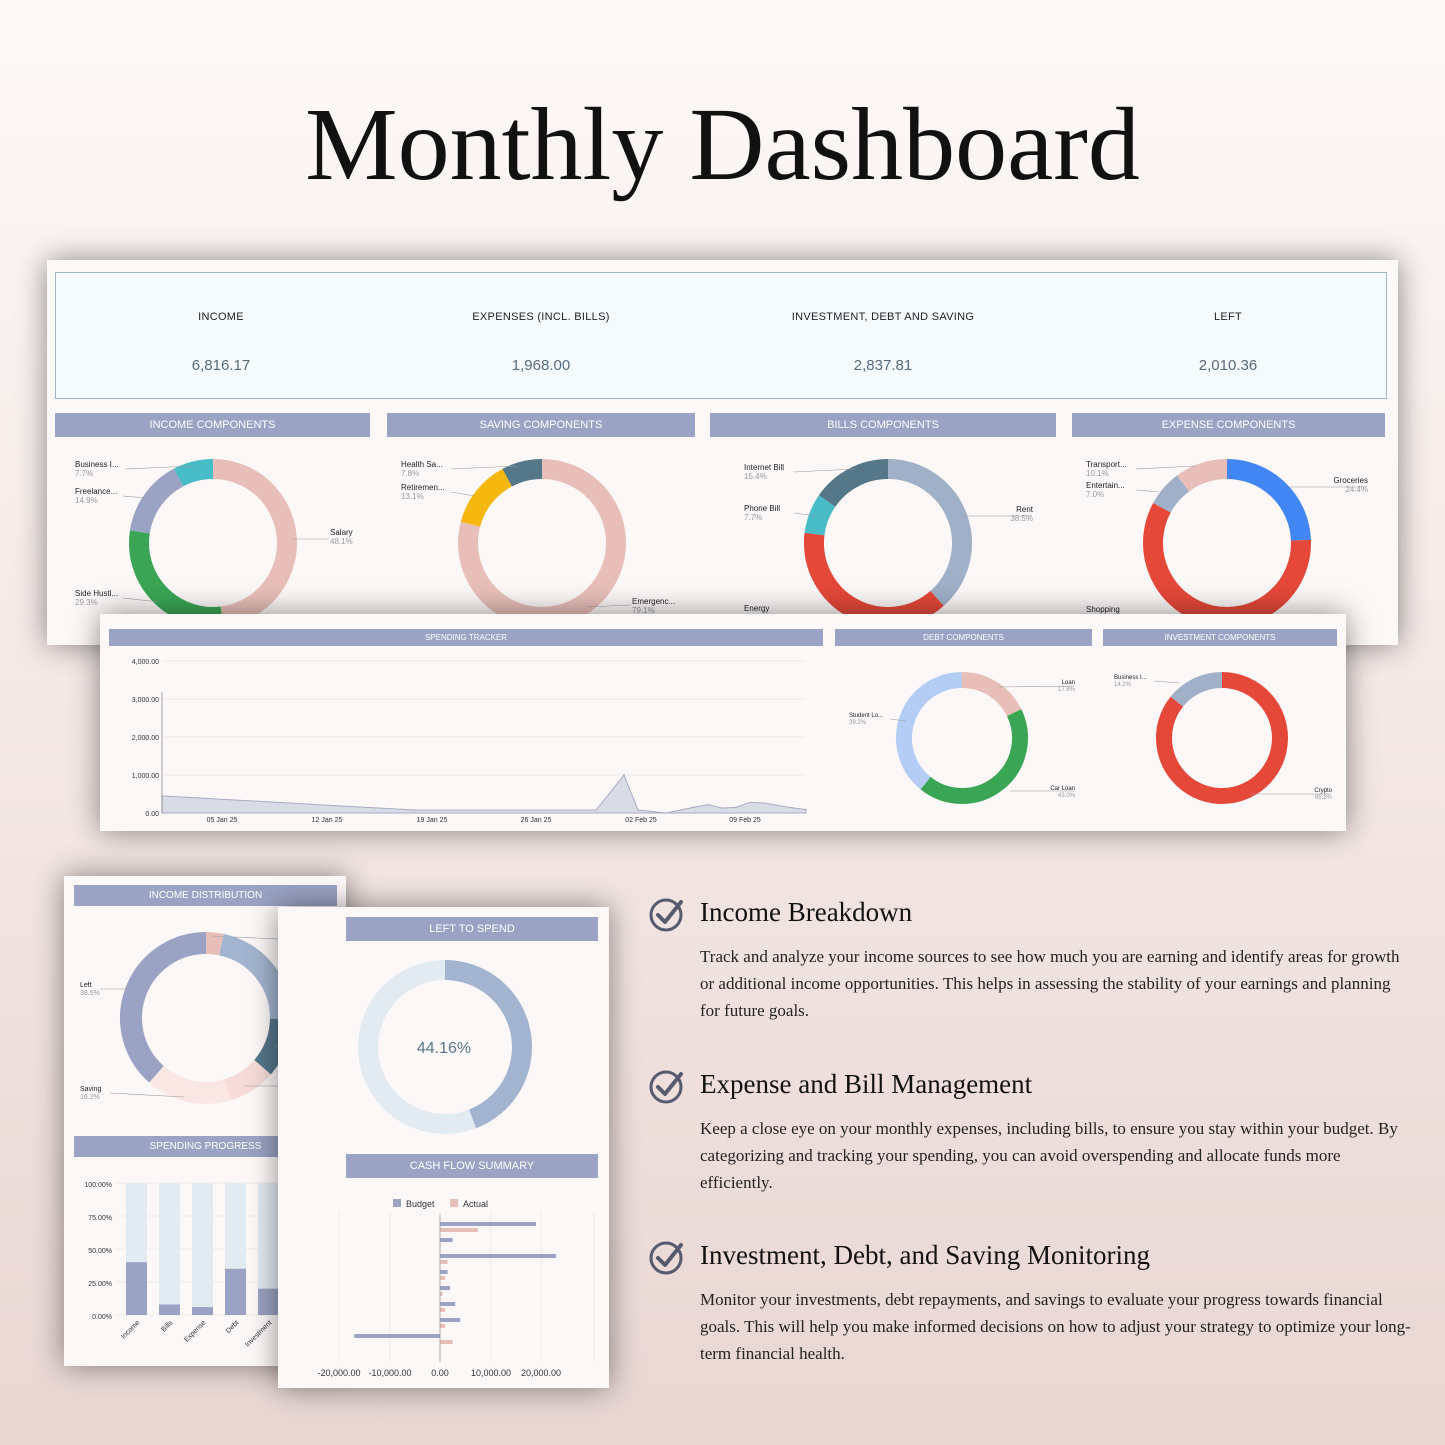 This screenshot has width=1445, height=1445. Describe the element at coordinates (963, 637) in the screenshot. I see `debt-components-header: DEBT COMPONENTS` at that location.